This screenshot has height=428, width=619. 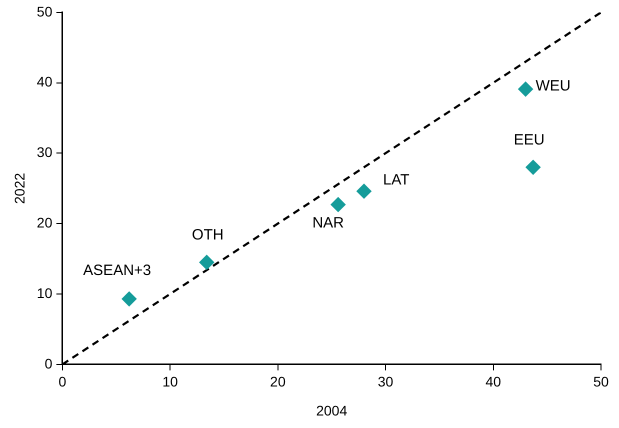 I want to click on annotation: NAR, so click(x=328, y=223).